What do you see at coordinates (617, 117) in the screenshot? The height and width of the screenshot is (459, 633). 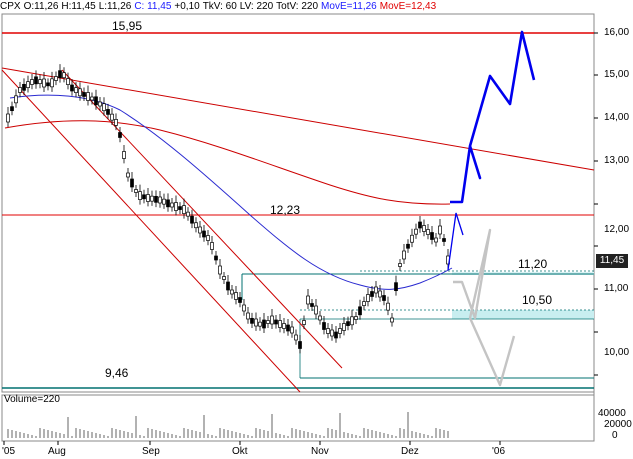 I see `y-tick-14: 14,00` at bounding box center [617, 117].